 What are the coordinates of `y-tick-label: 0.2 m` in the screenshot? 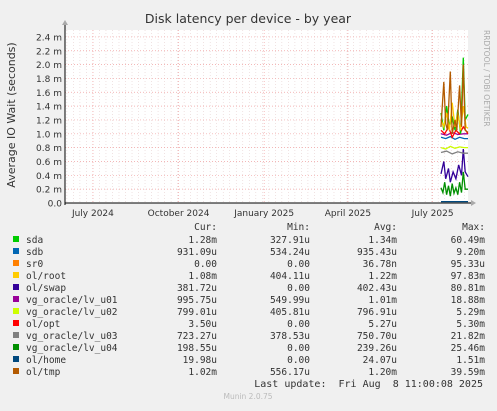 It's located at (49, 191).